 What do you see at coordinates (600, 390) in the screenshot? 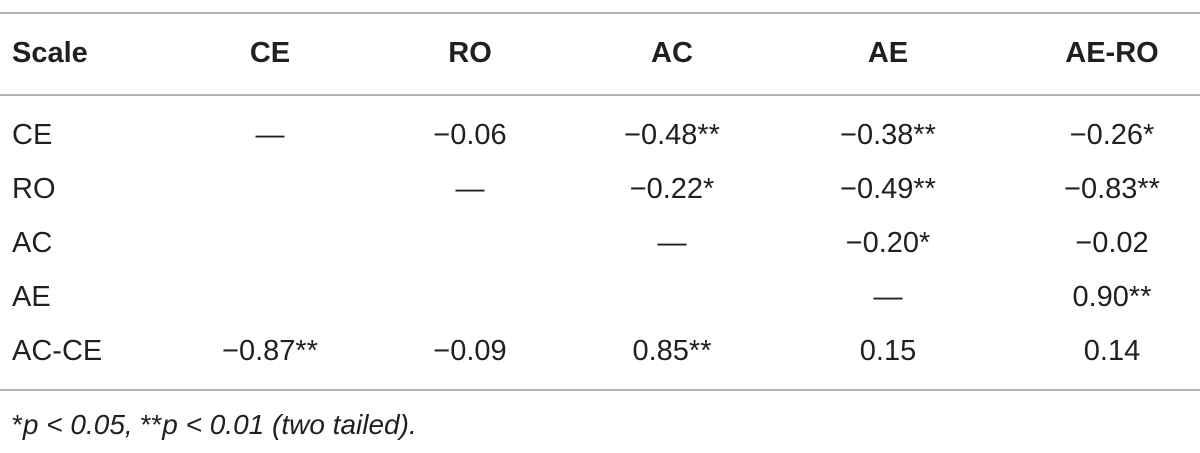
I see `bottom-rule` at bounding box center [600, 390].